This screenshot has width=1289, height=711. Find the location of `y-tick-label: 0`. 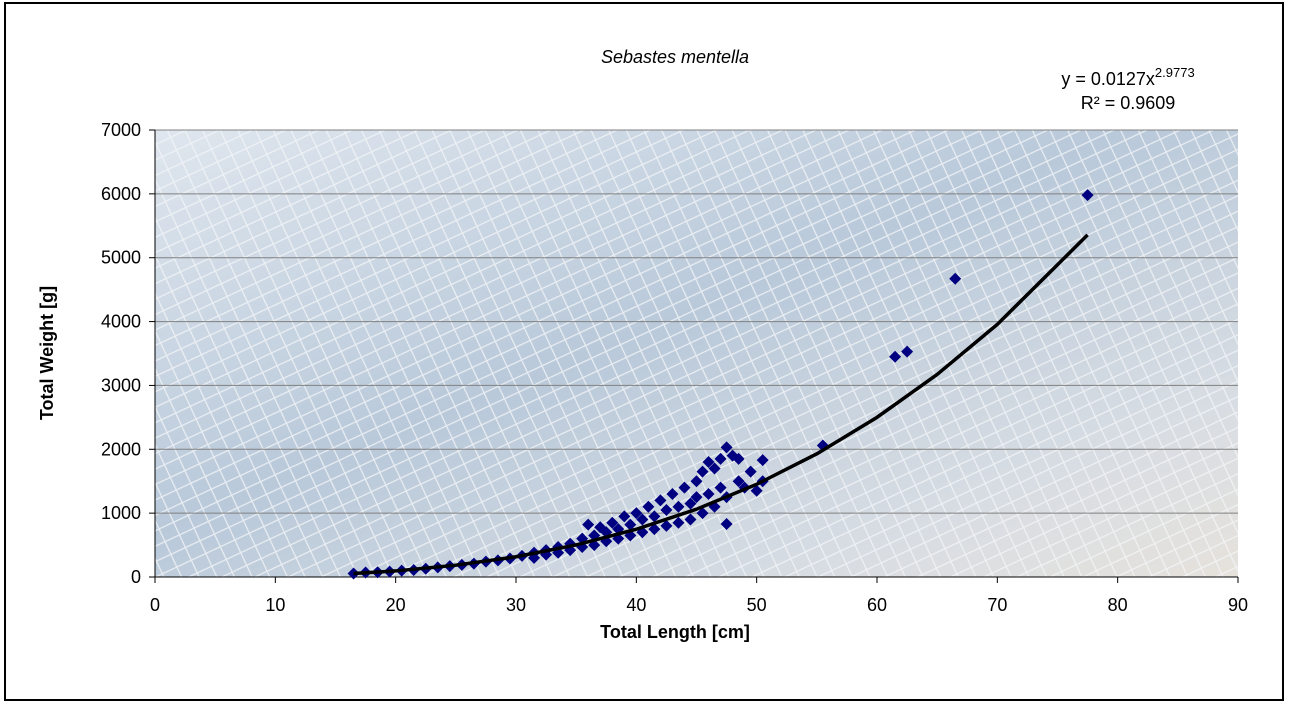

y-tick-label: 0 is located at coordinates (136, 577).